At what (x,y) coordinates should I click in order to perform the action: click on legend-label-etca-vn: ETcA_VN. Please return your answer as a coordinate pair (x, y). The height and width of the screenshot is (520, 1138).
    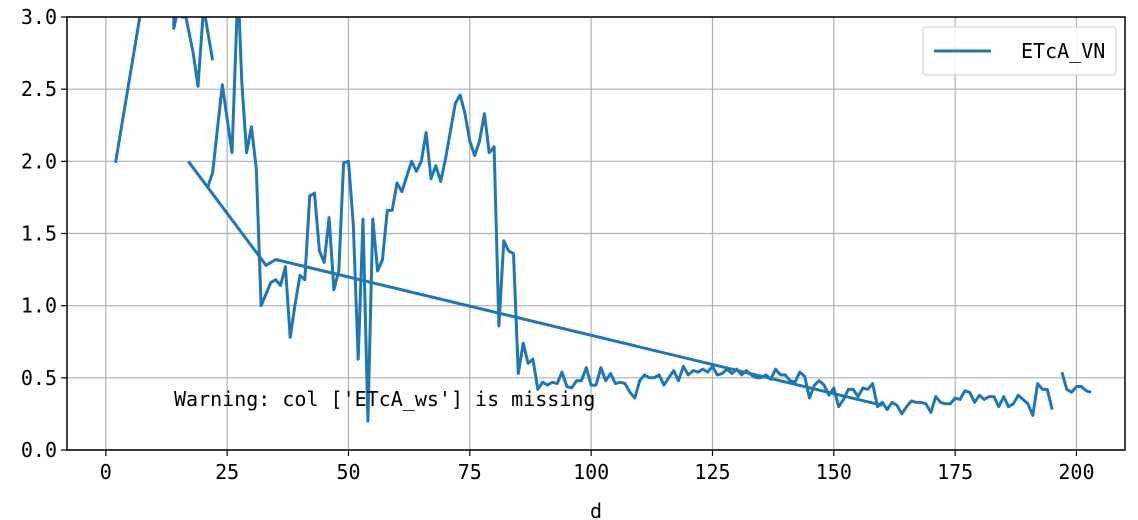
    Looking at the image, I should click on (1063, 51).